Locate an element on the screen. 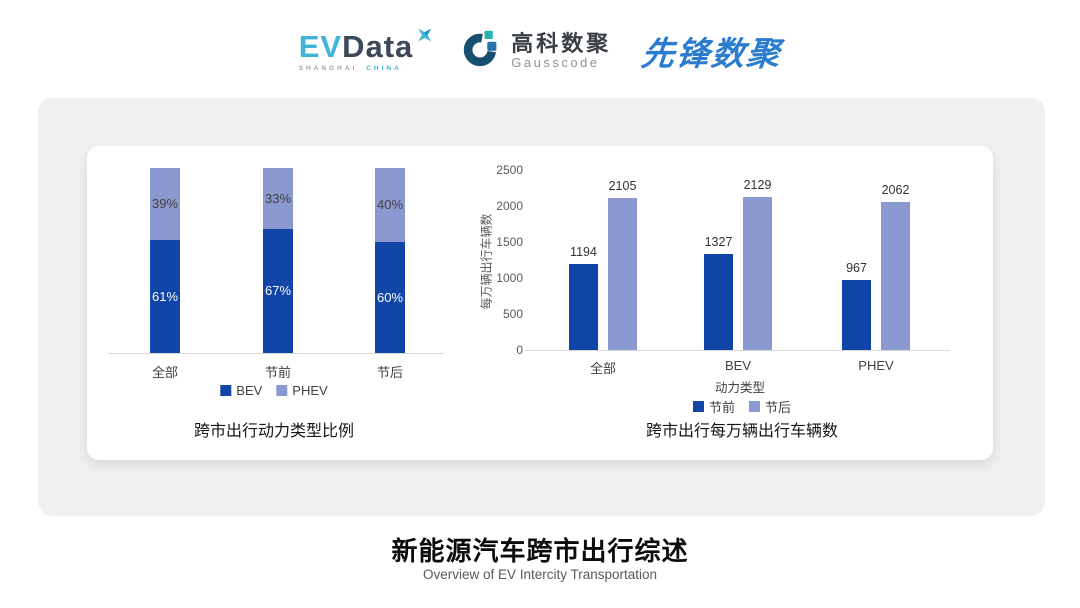 The height and width of the screenshot is (608, 1080). legend-label: 节后 is located at coordinates (778, 407).